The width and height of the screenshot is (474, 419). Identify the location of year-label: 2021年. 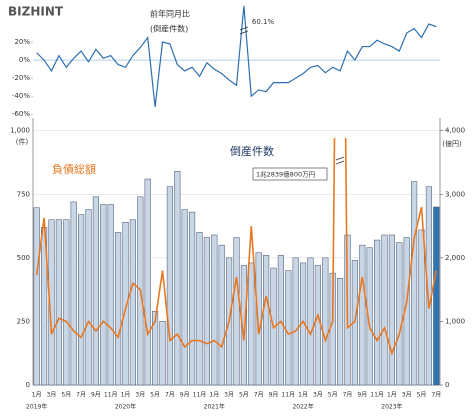
(214, 407).